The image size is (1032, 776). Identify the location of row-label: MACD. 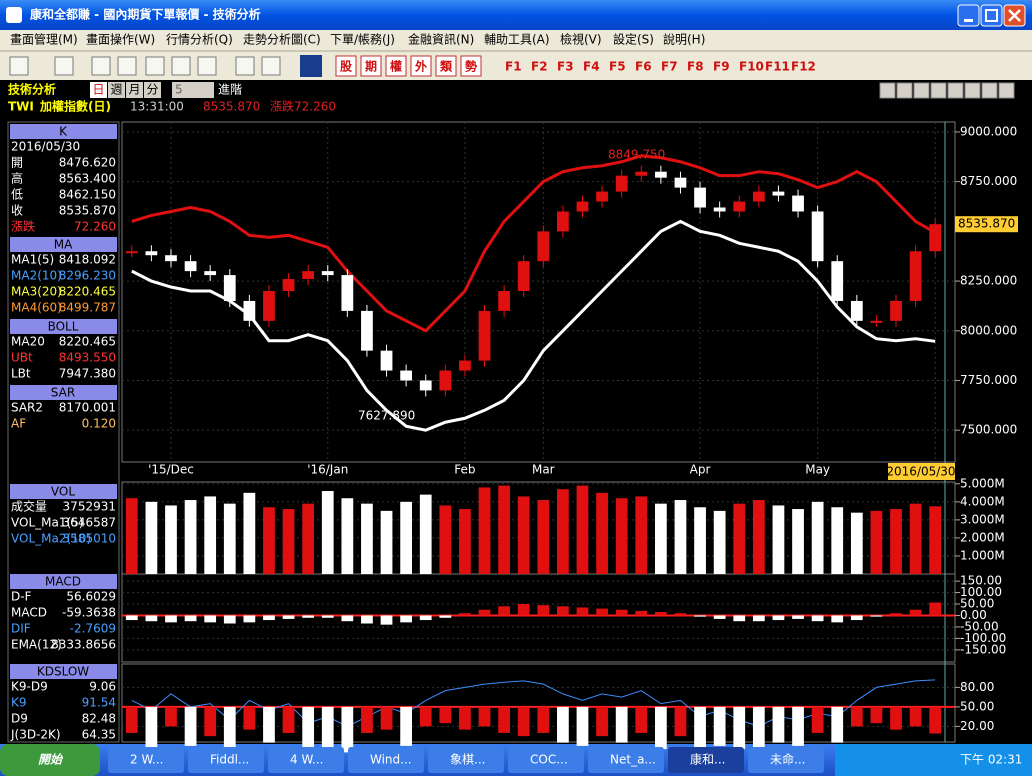
(29, 613).